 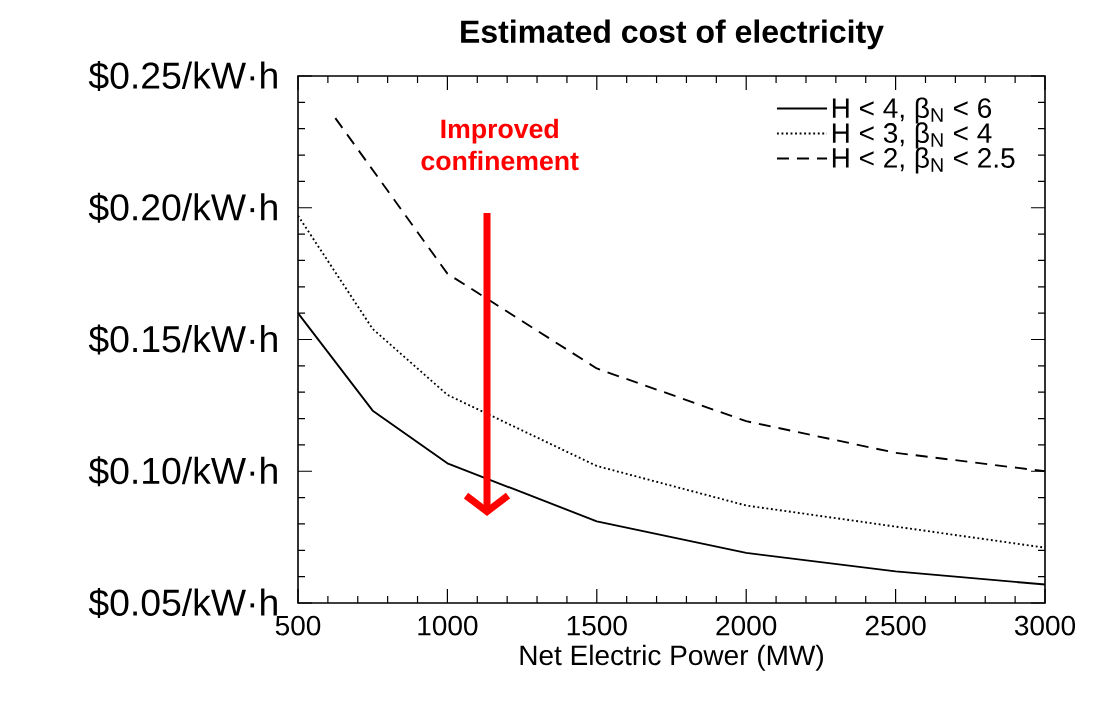 What do you see at coordinates (672, 34) in the screenshot?
I see `chart-title: Estimated cost of electricity` at bounding box center [672, 34].